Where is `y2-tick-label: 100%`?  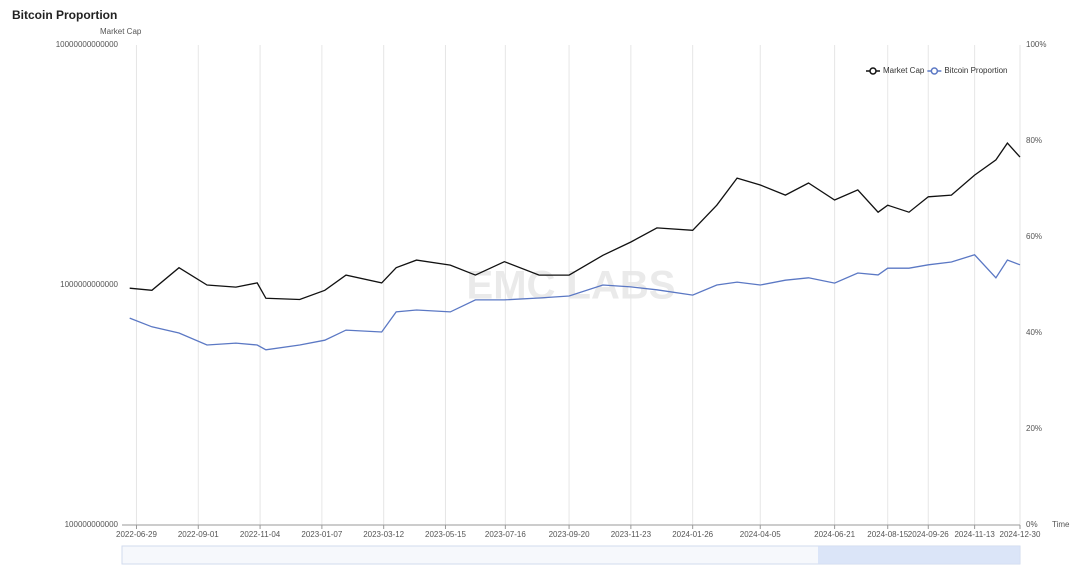
y2-tick-label: 100% is located at coordinates (1036, 44).